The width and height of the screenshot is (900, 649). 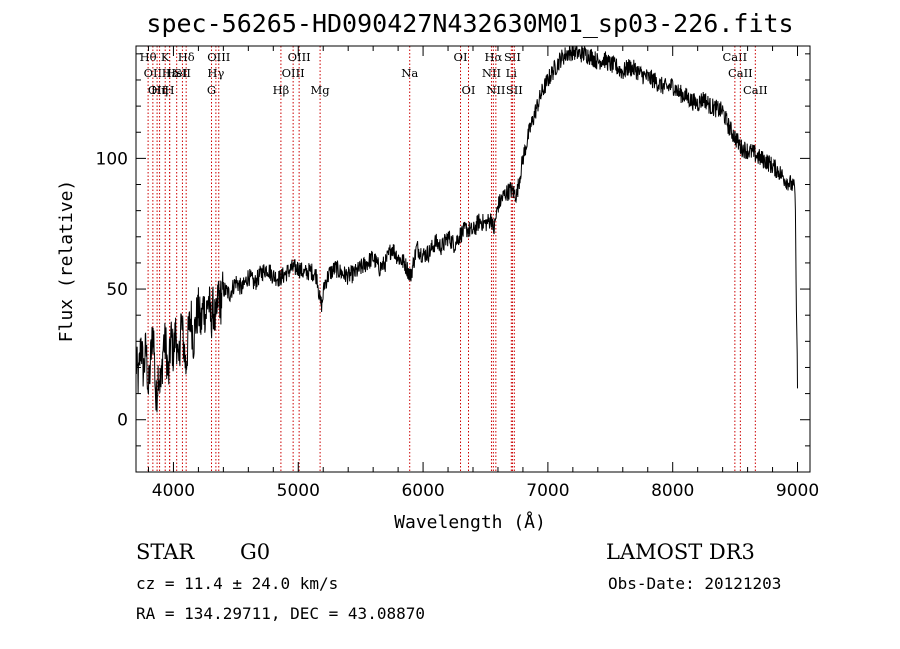 What do you see at coordinates (112, 159) in the screenshot?
I see `y-tick-label: 100` at bounding box center [112, 159].